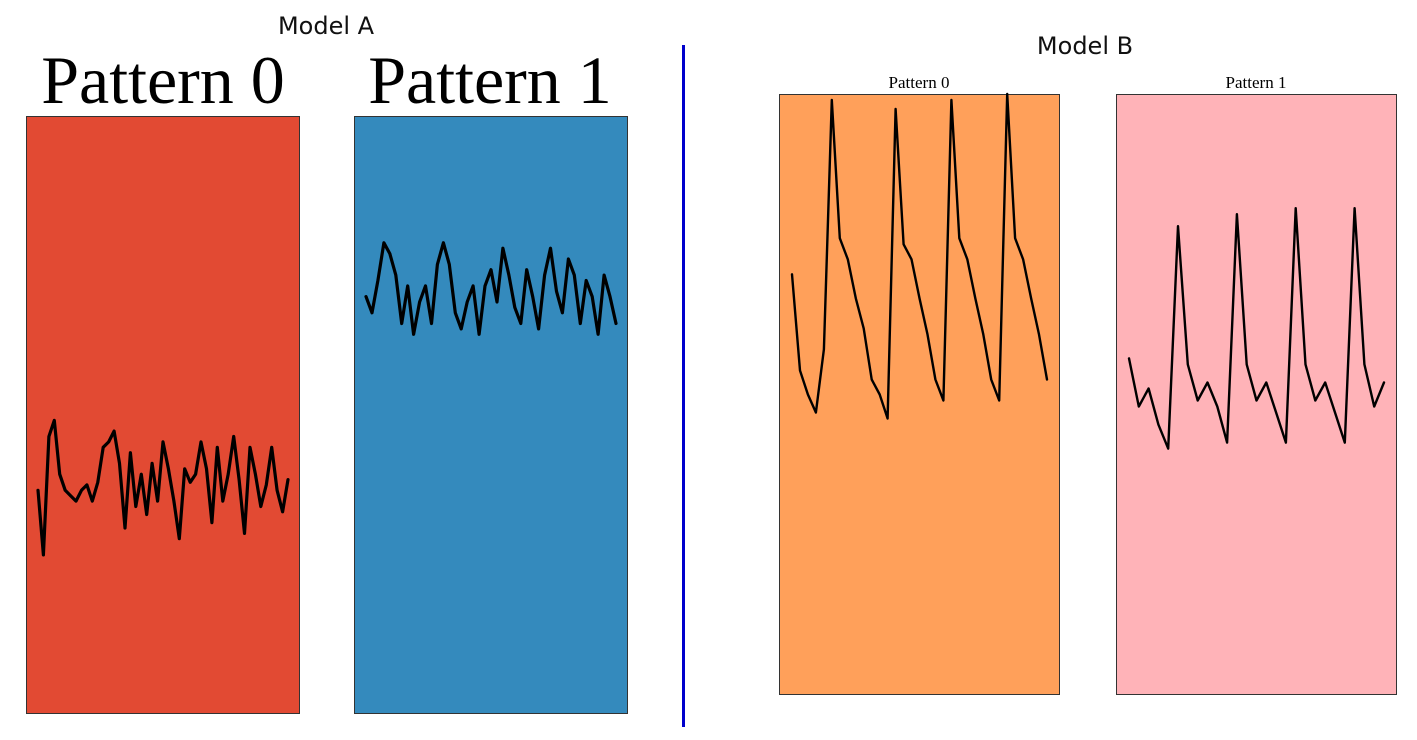 The height and width of the screenshot is (740, 1417). What do you see at coordinates (919, 82) in the screenshot?
I see `model-b-pattern-0-title: Pattern 0` at bounding box center [919, 82].